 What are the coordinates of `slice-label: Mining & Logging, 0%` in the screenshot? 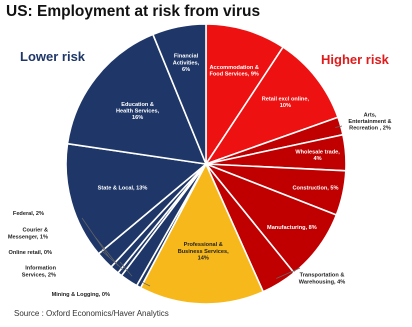 It's located at (81, 295).